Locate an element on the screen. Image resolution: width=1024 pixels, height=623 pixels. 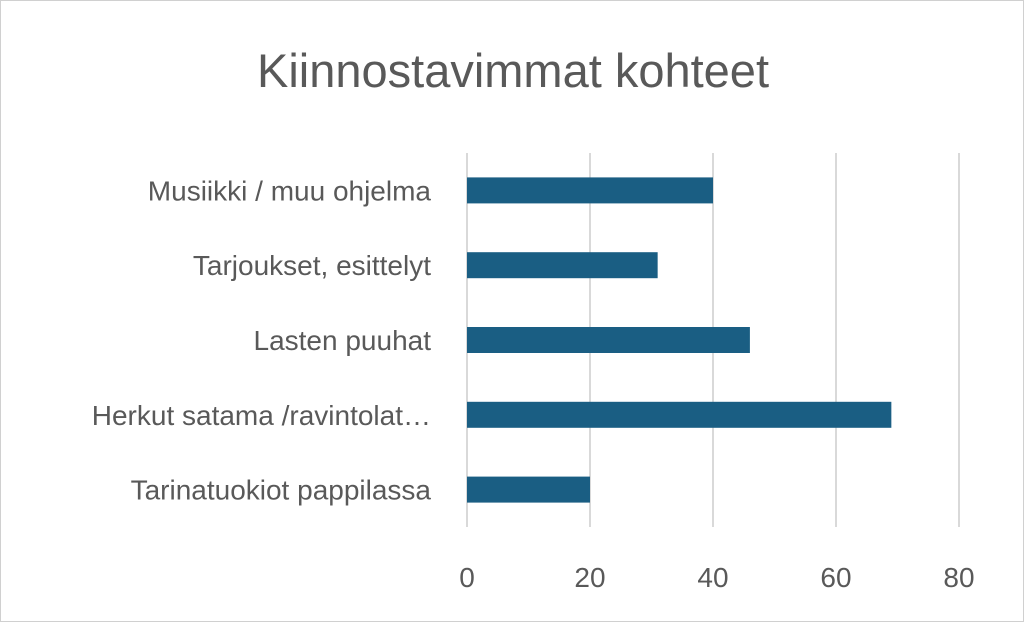
x-tick-label: 40 is located at coordinates (712, 577).